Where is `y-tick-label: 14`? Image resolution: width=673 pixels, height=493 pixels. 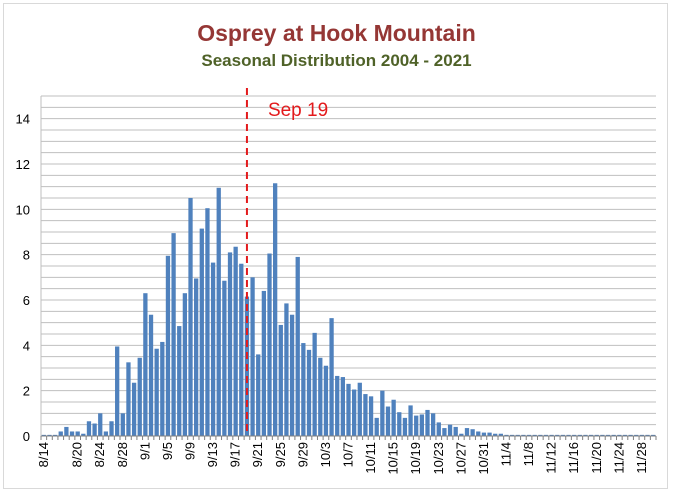
y-tick-label: 14 is located at coordinates (23, 119).